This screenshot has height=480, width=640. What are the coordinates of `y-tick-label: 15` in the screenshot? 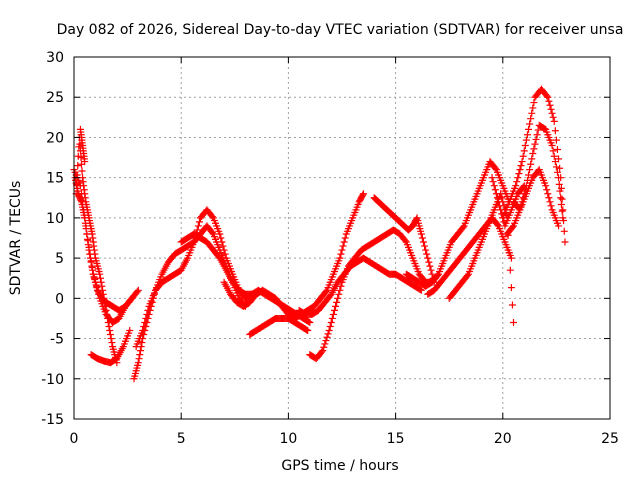 It's located at (55, 179).